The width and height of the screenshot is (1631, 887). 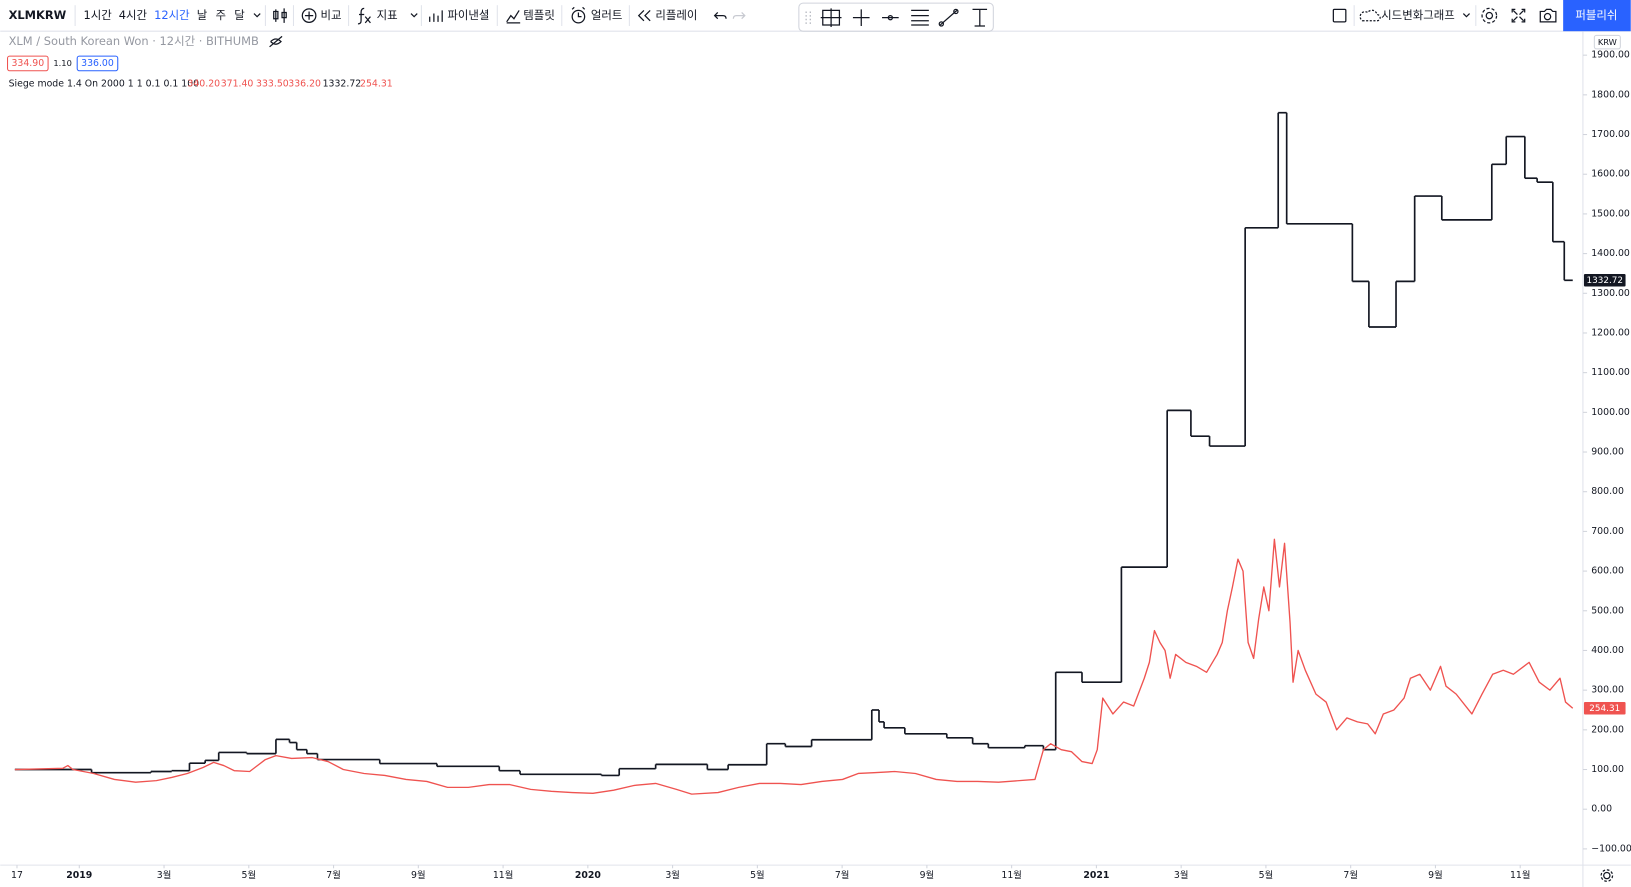 What do you see at coordinates (17, 875) in the screenshot?
I see `x-tick-label: 17` at bounding box center [17, 875].